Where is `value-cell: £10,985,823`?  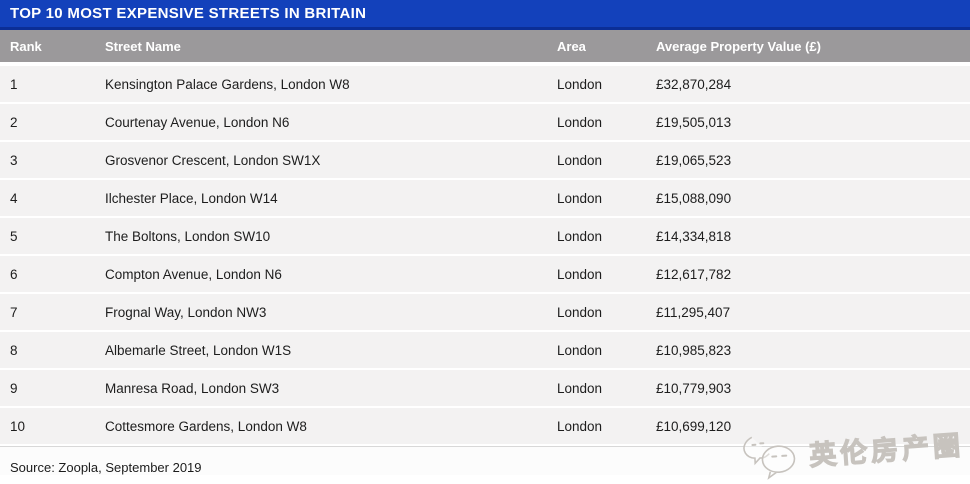 value-cell: £10,985,823 is located at coordinates (694, 350).